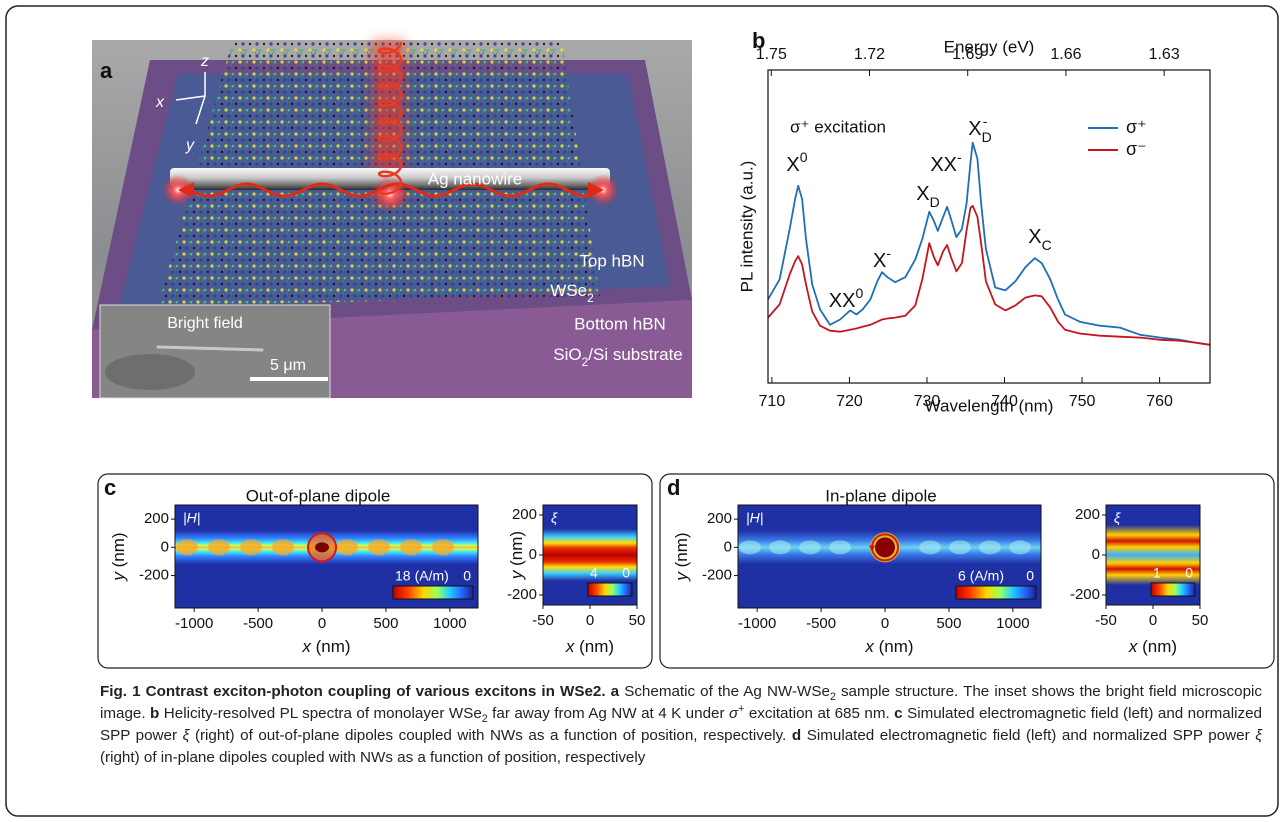 The image size is (1284, 822). I want to click on inset-nanowire, so click(210, 348).